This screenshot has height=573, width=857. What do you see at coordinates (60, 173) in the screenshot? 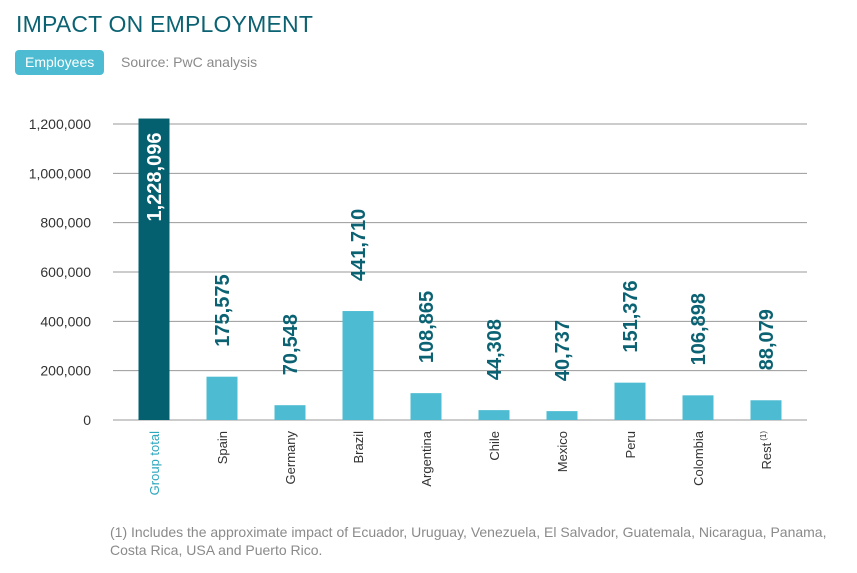
I see `y-tick-label: 1,000,000` at bounding box center [60, 173].